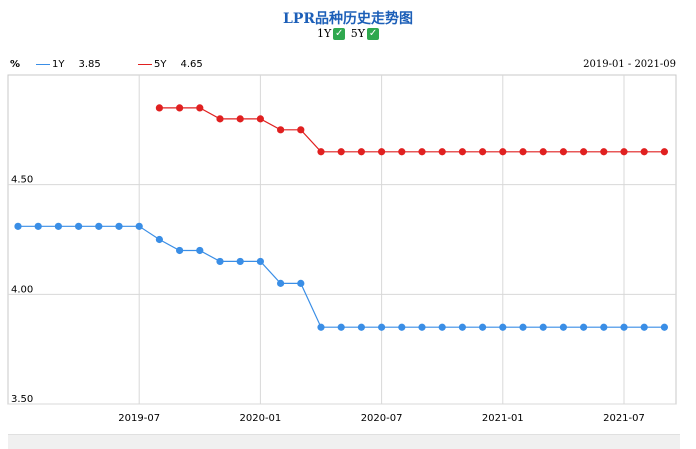 The image size is (696, 449). What do you see at coordinates (58, 64) in the screenshot?
I see `legend-name: 1Y` at bounding box center [58, 64].